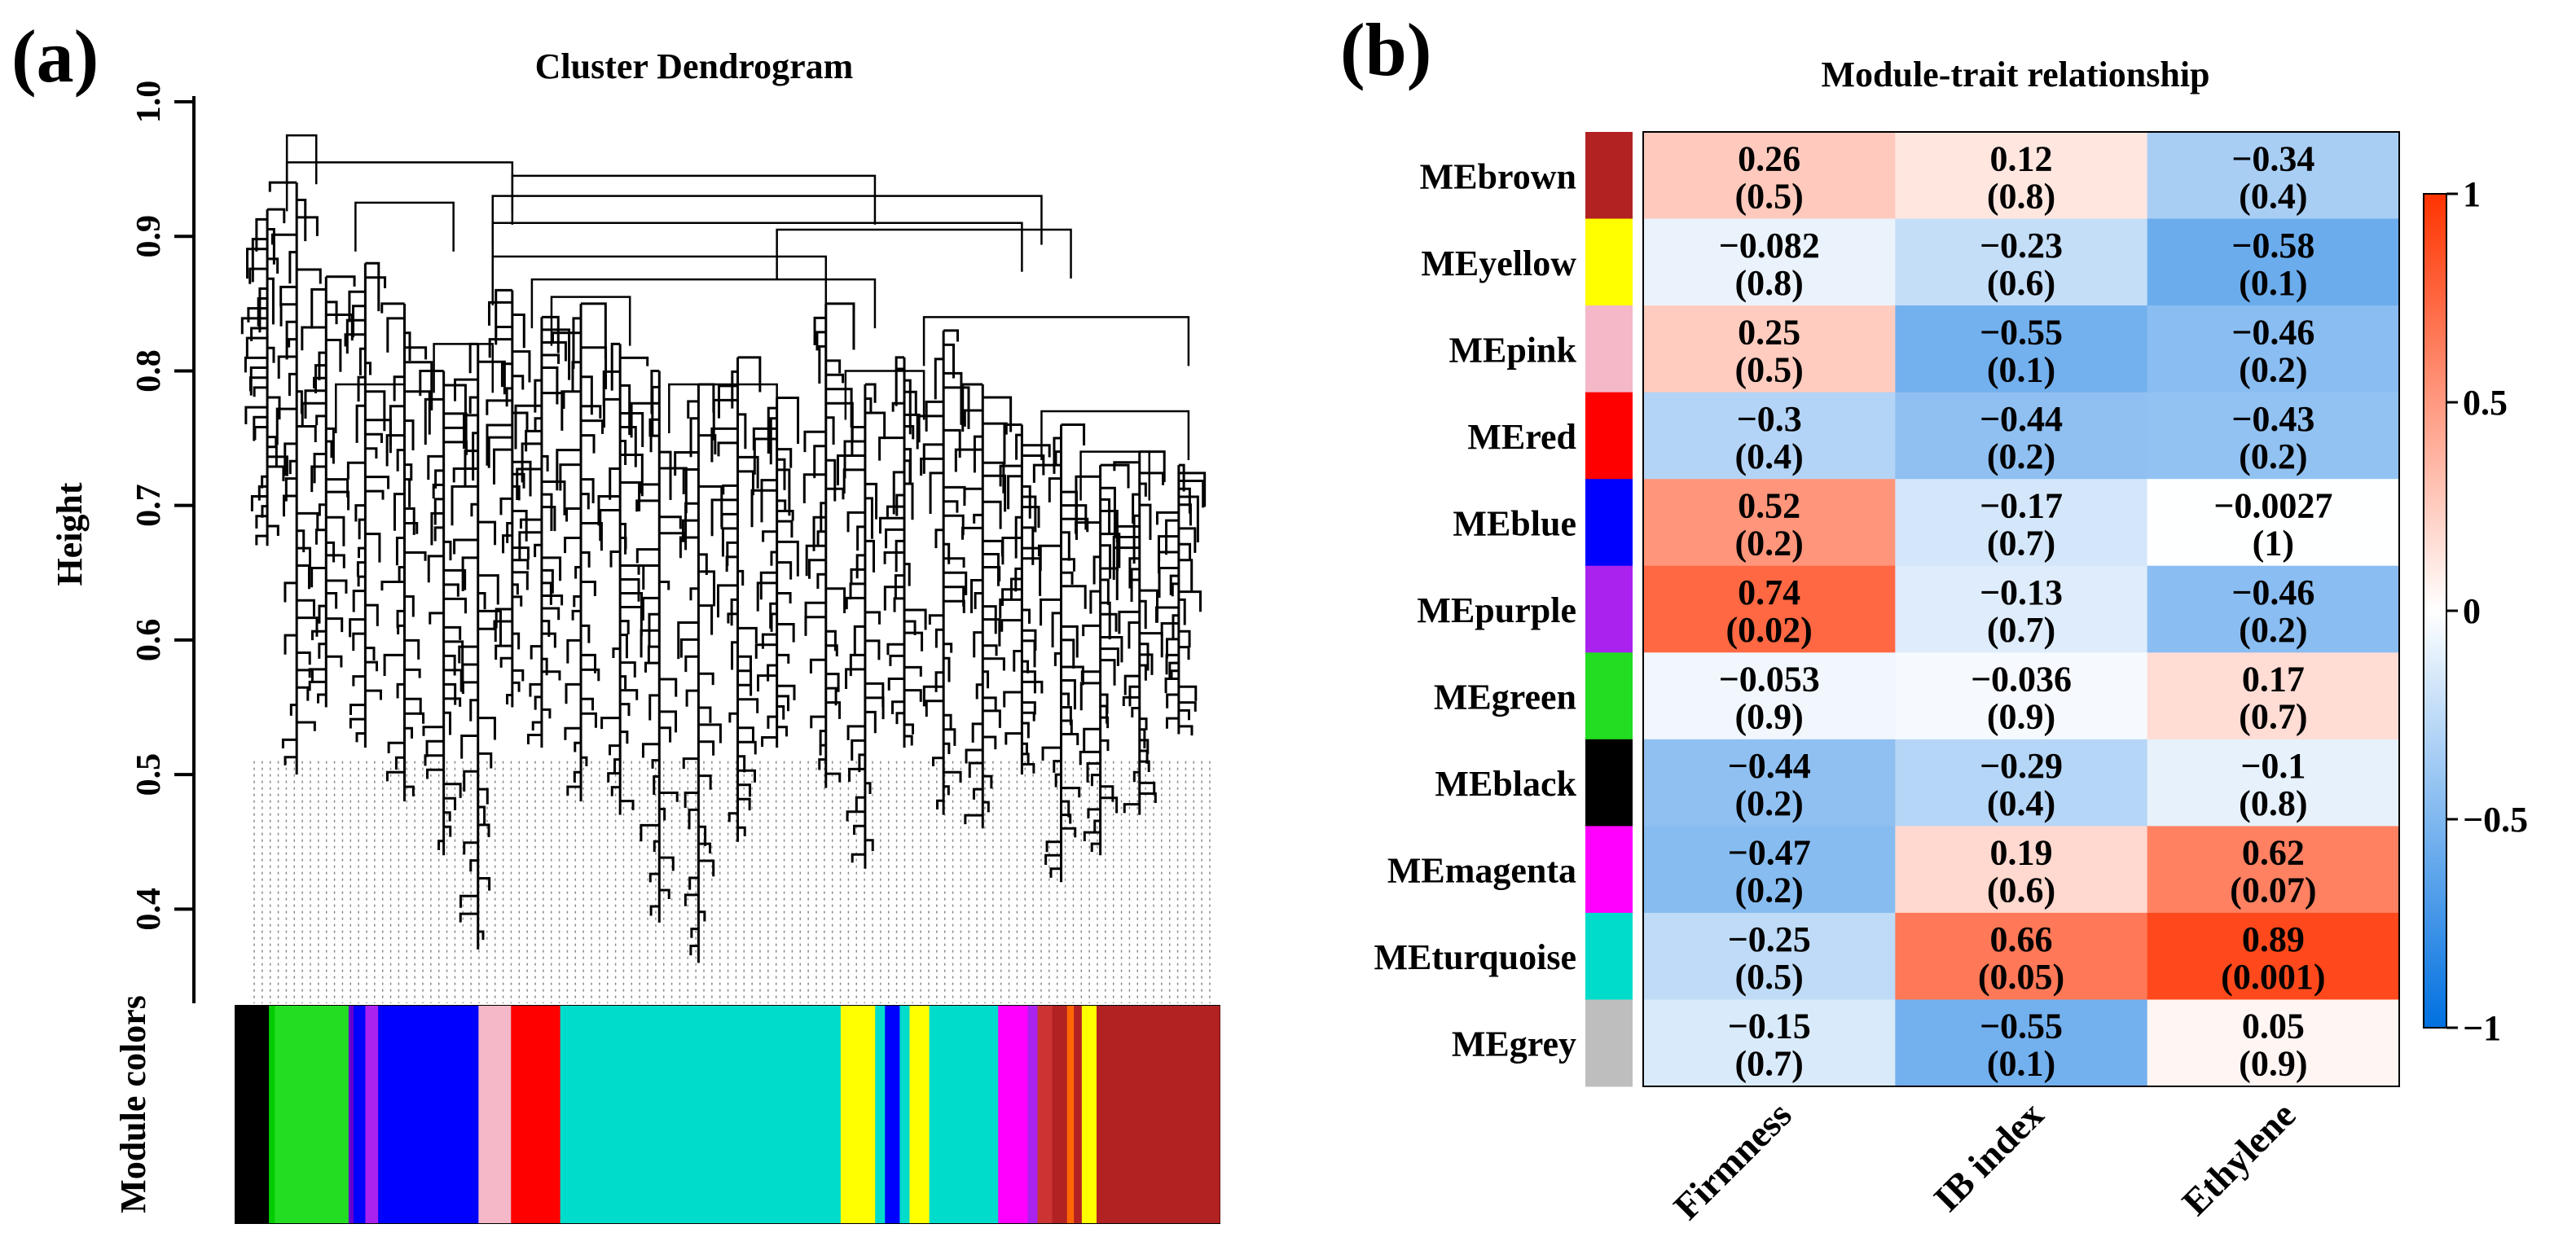 This screenshot has width=2576, height=1259. Describe the element at coordinates (2021, 592) in the screenshot. I see `cell-correlation: −0.13` at that location.